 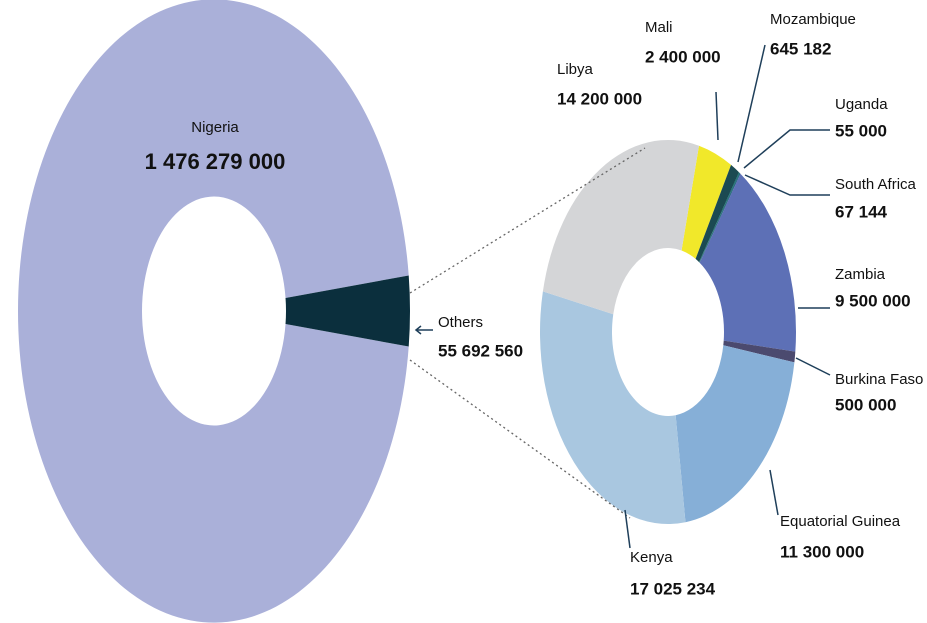 What do you see at coordinates (873, 300) in the screenshot?
I see `slice-value: 9 500 000` at bounding box center [873, 300].